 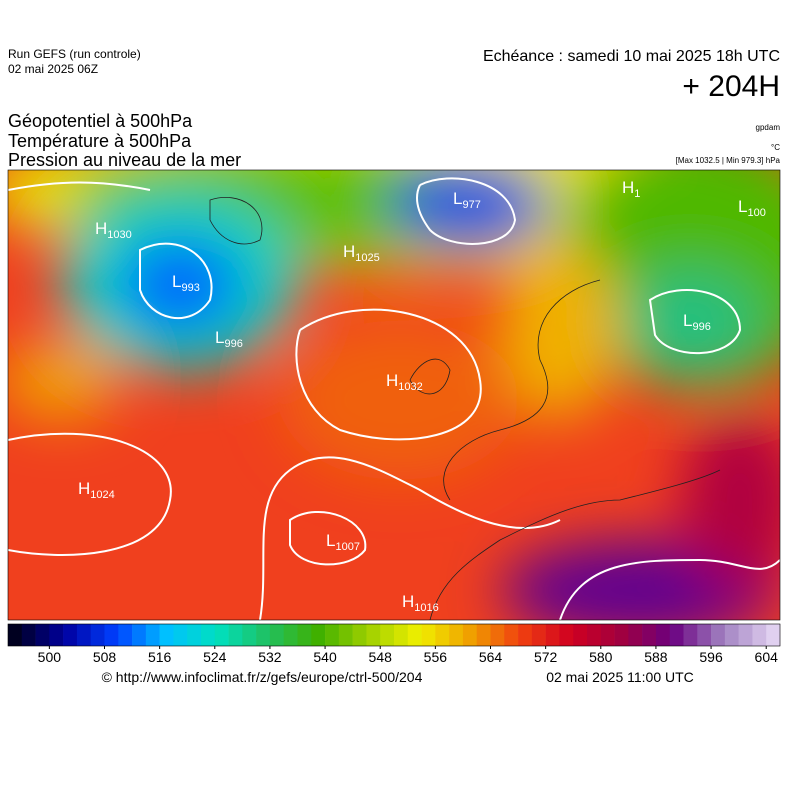 What do you see at coordinates (186, 283) in the screenshot?
I see `pressure-center: L993` at bounding box center [186, 283].